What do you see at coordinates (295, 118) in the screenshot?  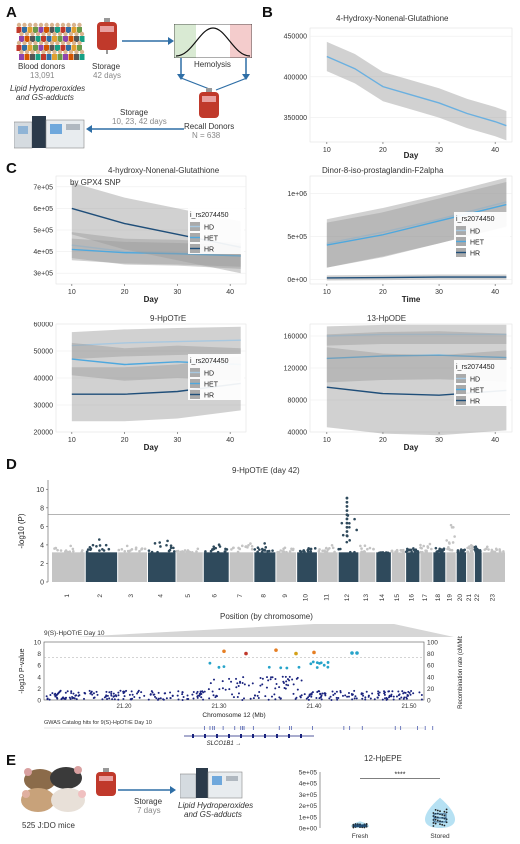 I see `y-tick-label: 350000` at bounding box center [295, 118].